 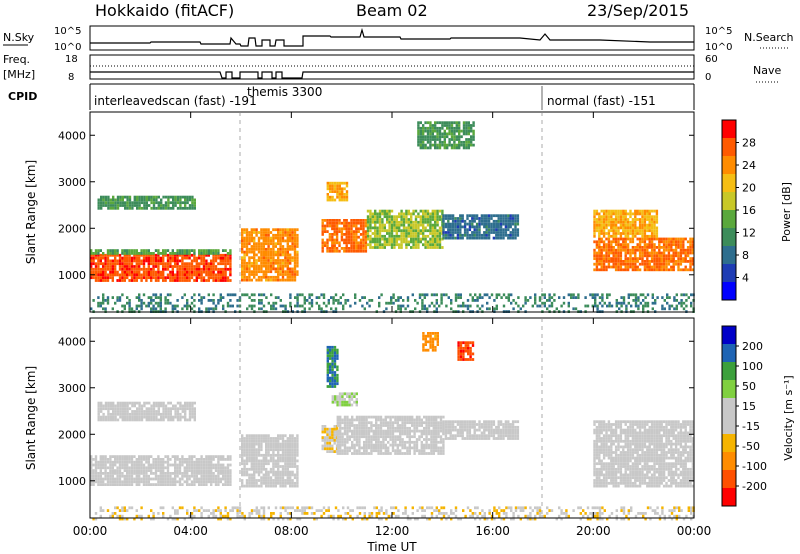 What do you see at coordinates (718, 31) in the screenshot?
I see `nsearch-tick-high: 10^5` at bounding box center [718, 31].